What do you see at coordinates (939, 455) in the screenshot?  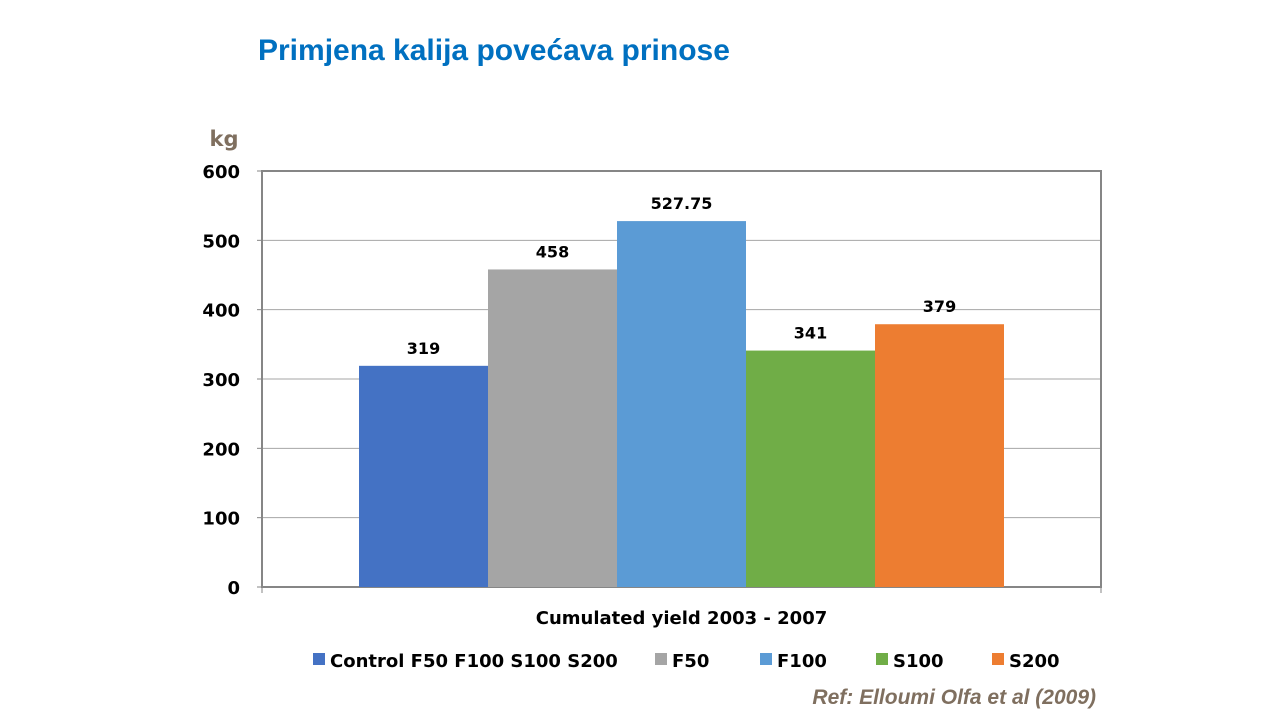 I see `bar-s200` at bounding box center [939, 455].